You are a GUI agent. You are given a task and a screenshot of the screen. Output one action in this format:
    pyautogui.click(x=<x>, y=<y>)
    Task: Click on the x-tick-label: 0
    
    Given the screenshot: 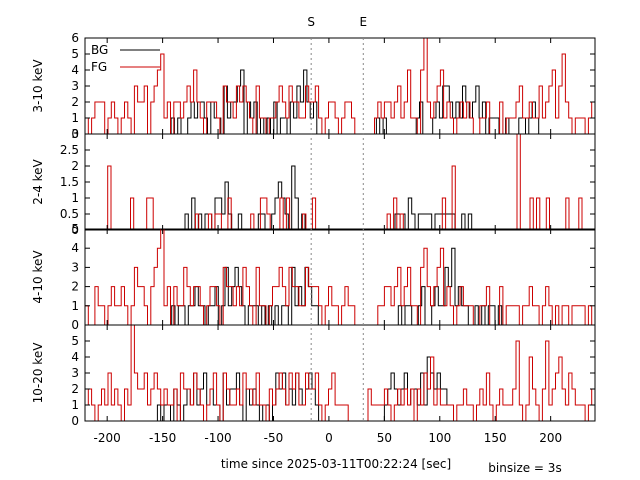 What is the action you would take?
    pyautogui.click(x=329, y=438)
    